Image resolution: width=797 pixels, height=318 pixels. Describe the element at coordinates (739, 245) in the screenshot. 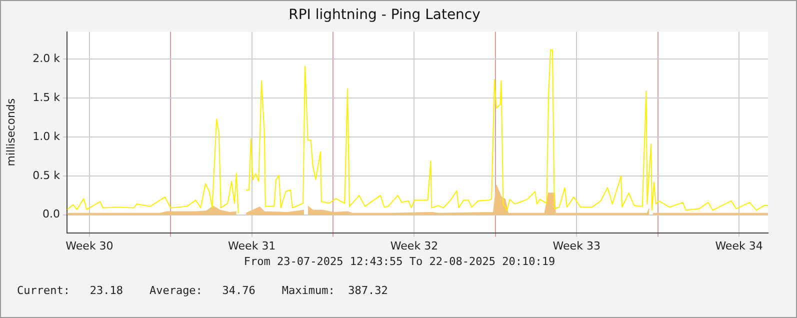

I see `x-tick-label: Week 34` at that location.